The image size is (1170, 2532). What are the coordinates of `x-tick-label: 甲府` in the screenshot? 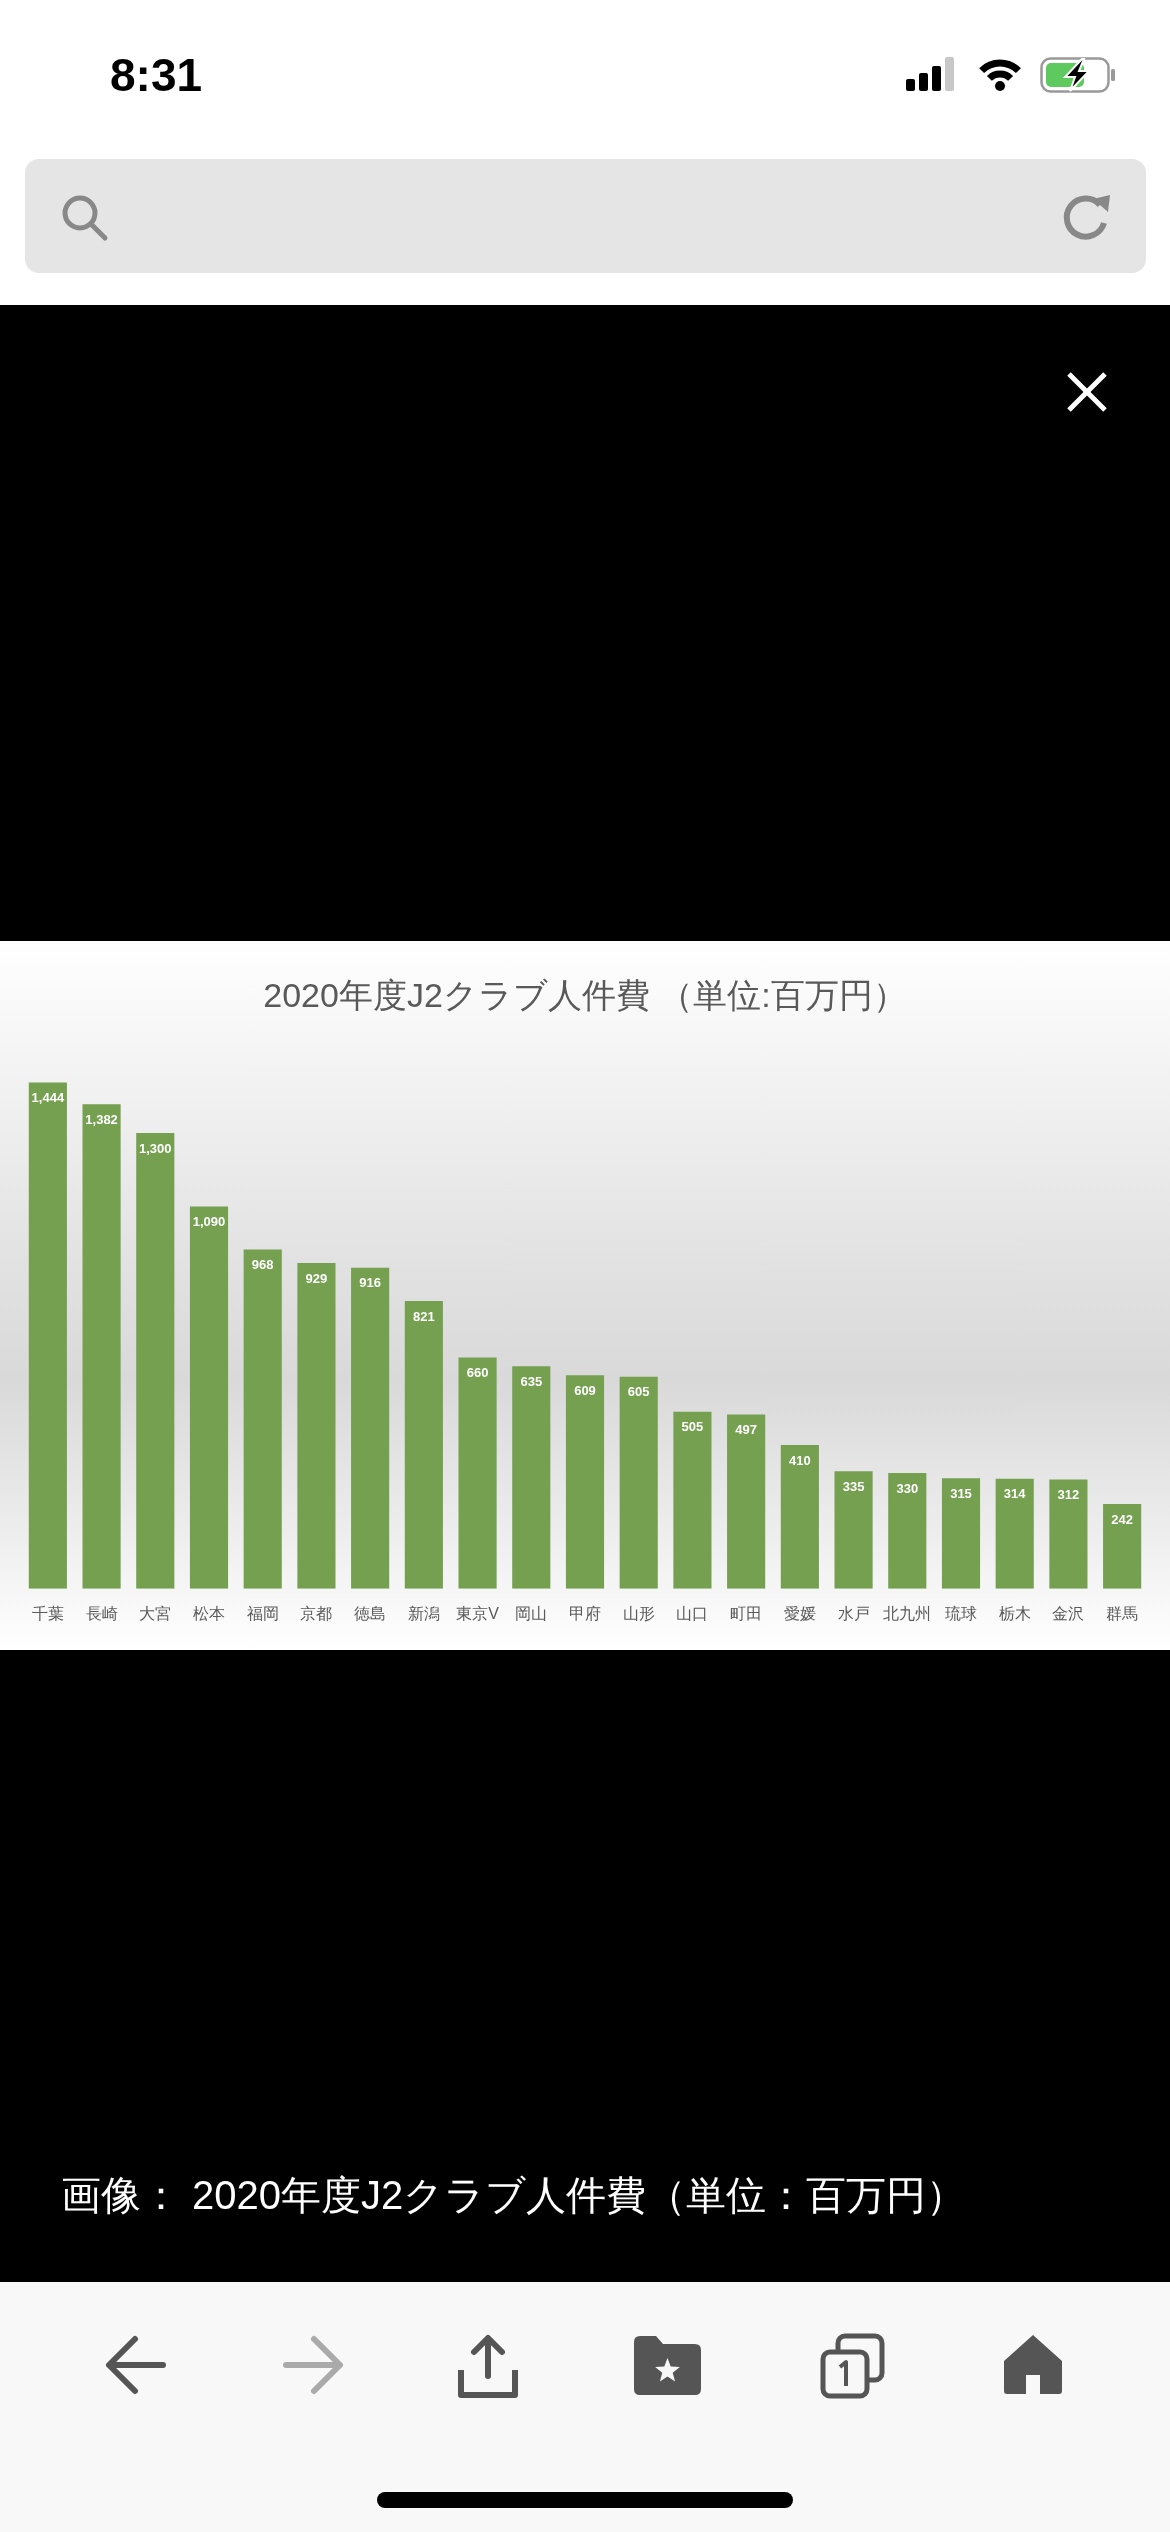 It's located at (585, 1613).